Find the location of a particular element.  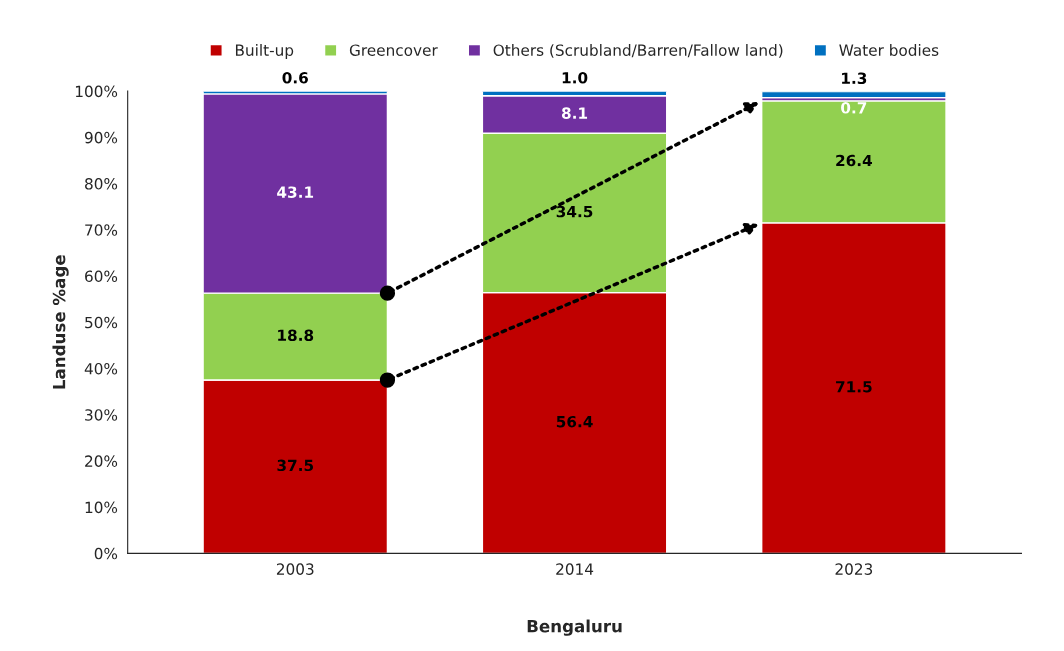

y-tick-label: 60% is located at coordinates (101, 276).